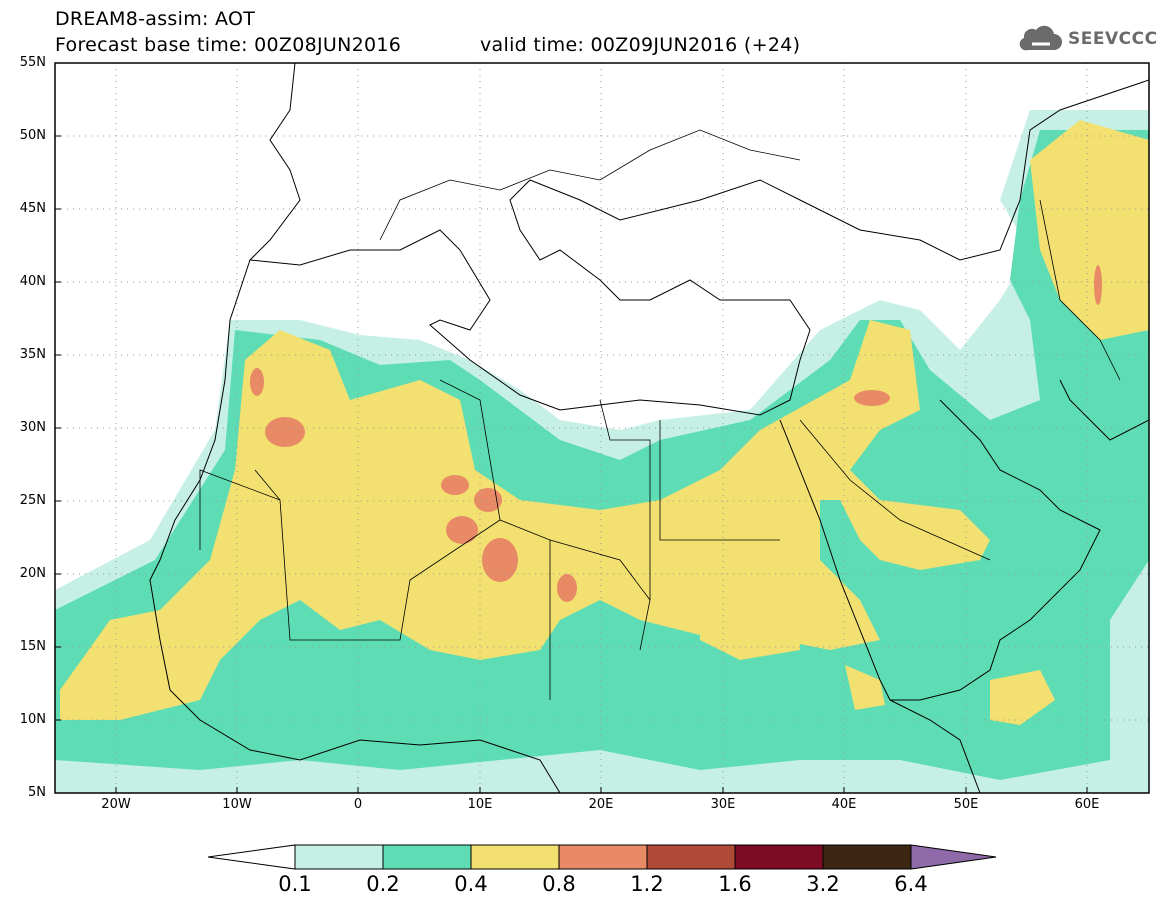 The width and height of the screenshot is (1165, 905). Describe the element at coordinates (383, 884) in the screenshot. I see `colorbar-label: 0.2` at that location.